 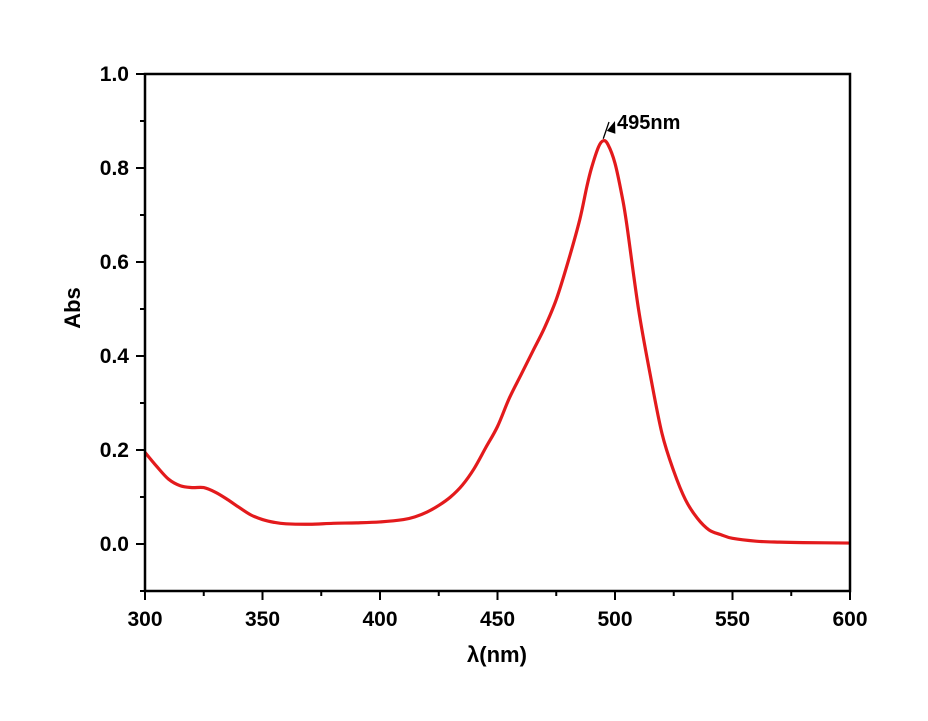 What do you see at coordinates (144, 619) in the screenshot?
I see `x-tick-label: 300` at bounding box center [144, 619].